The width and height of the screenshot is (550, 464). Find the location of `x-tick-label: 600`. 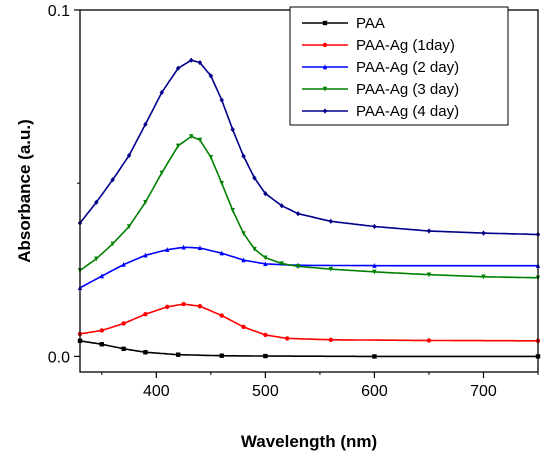

x-tick-label: 600 is located at coordinates (374, 391).